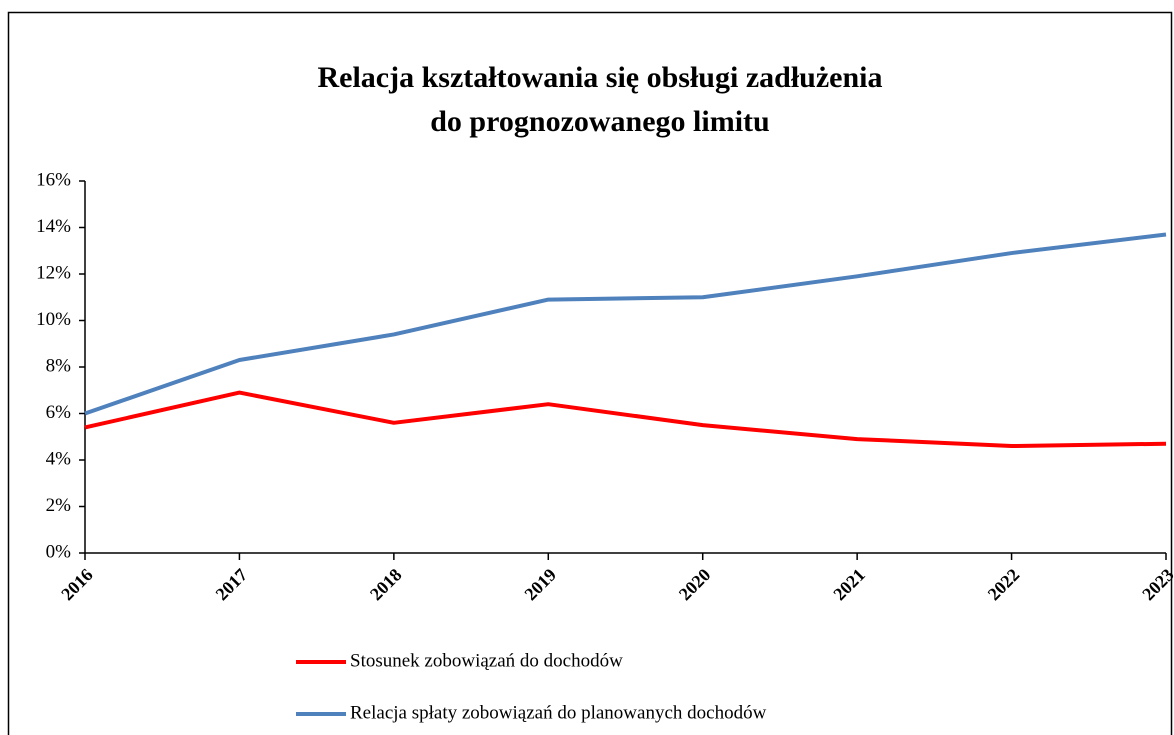  What do you see at coordinates (53, 226) in the screenshot?
I see `y-tick-label: 14%` at bounding box center [53, 226].